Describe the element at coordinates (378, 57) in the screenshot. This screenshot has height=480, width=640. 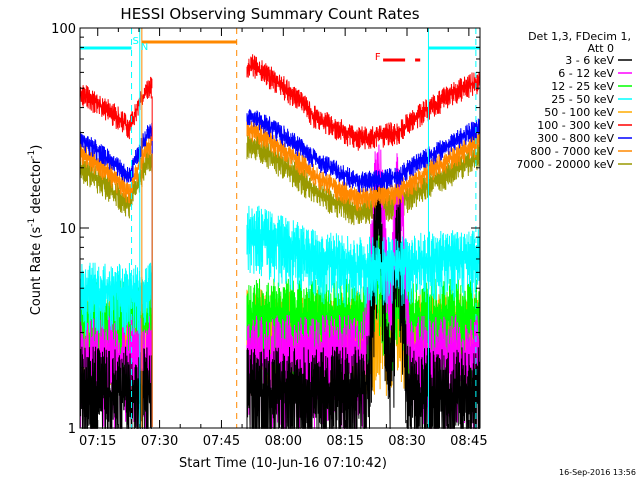
I see `marker-f: F` at that location.